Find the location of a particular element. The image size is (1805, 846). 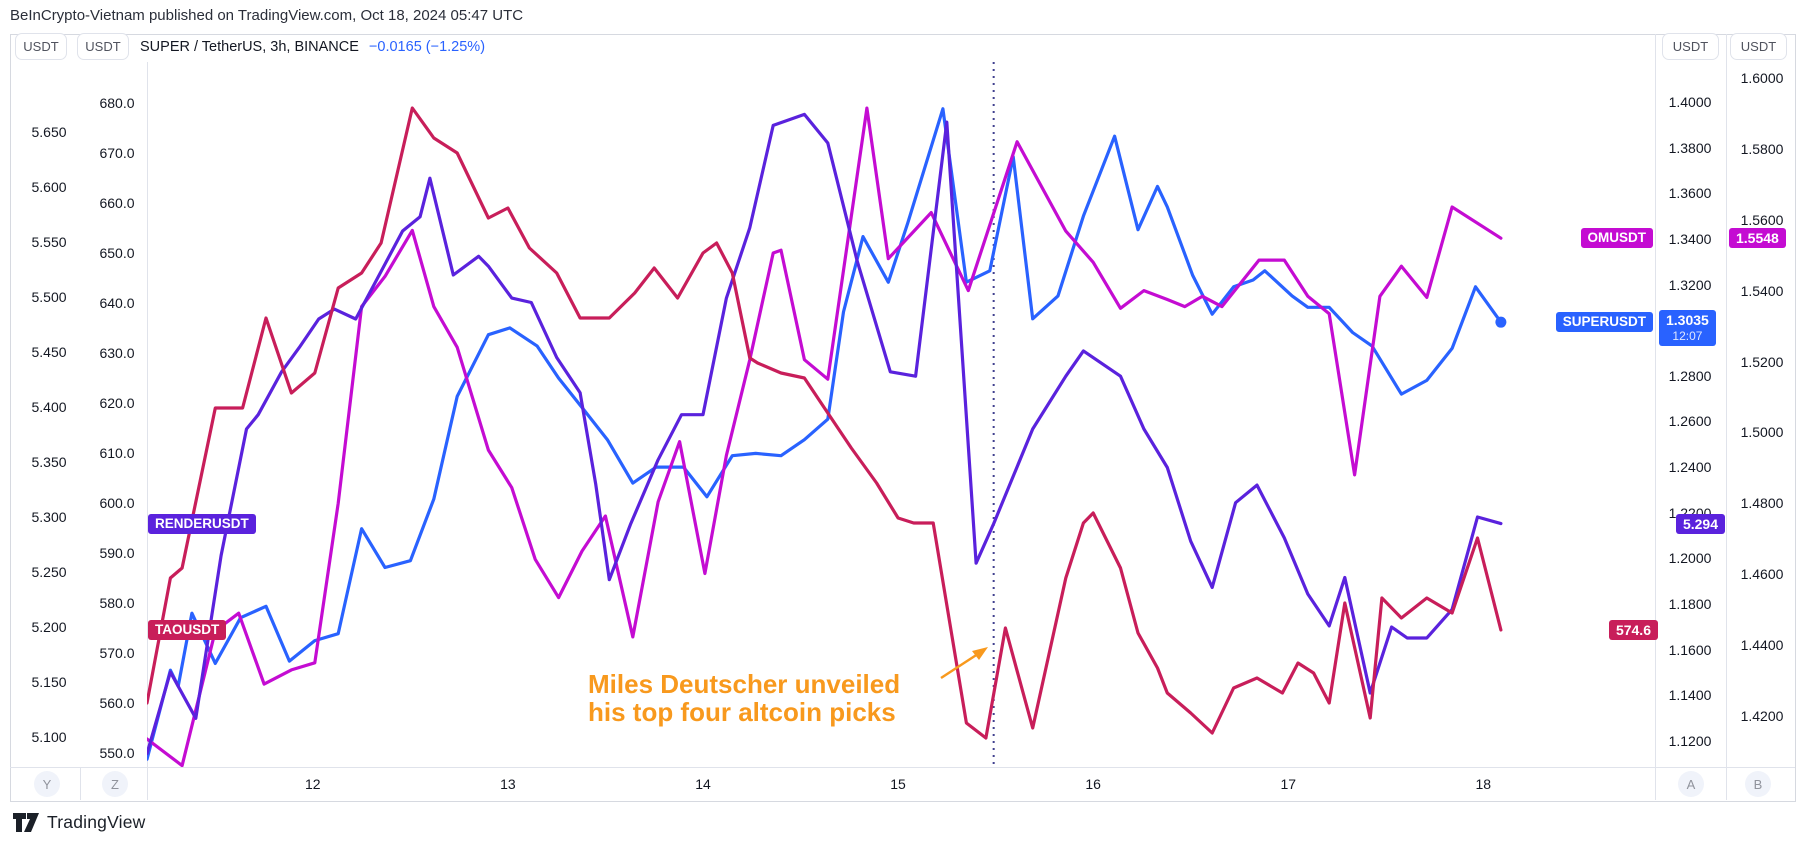

price-axis-tick: 1.3200 is located at coordinates (1690, 284).